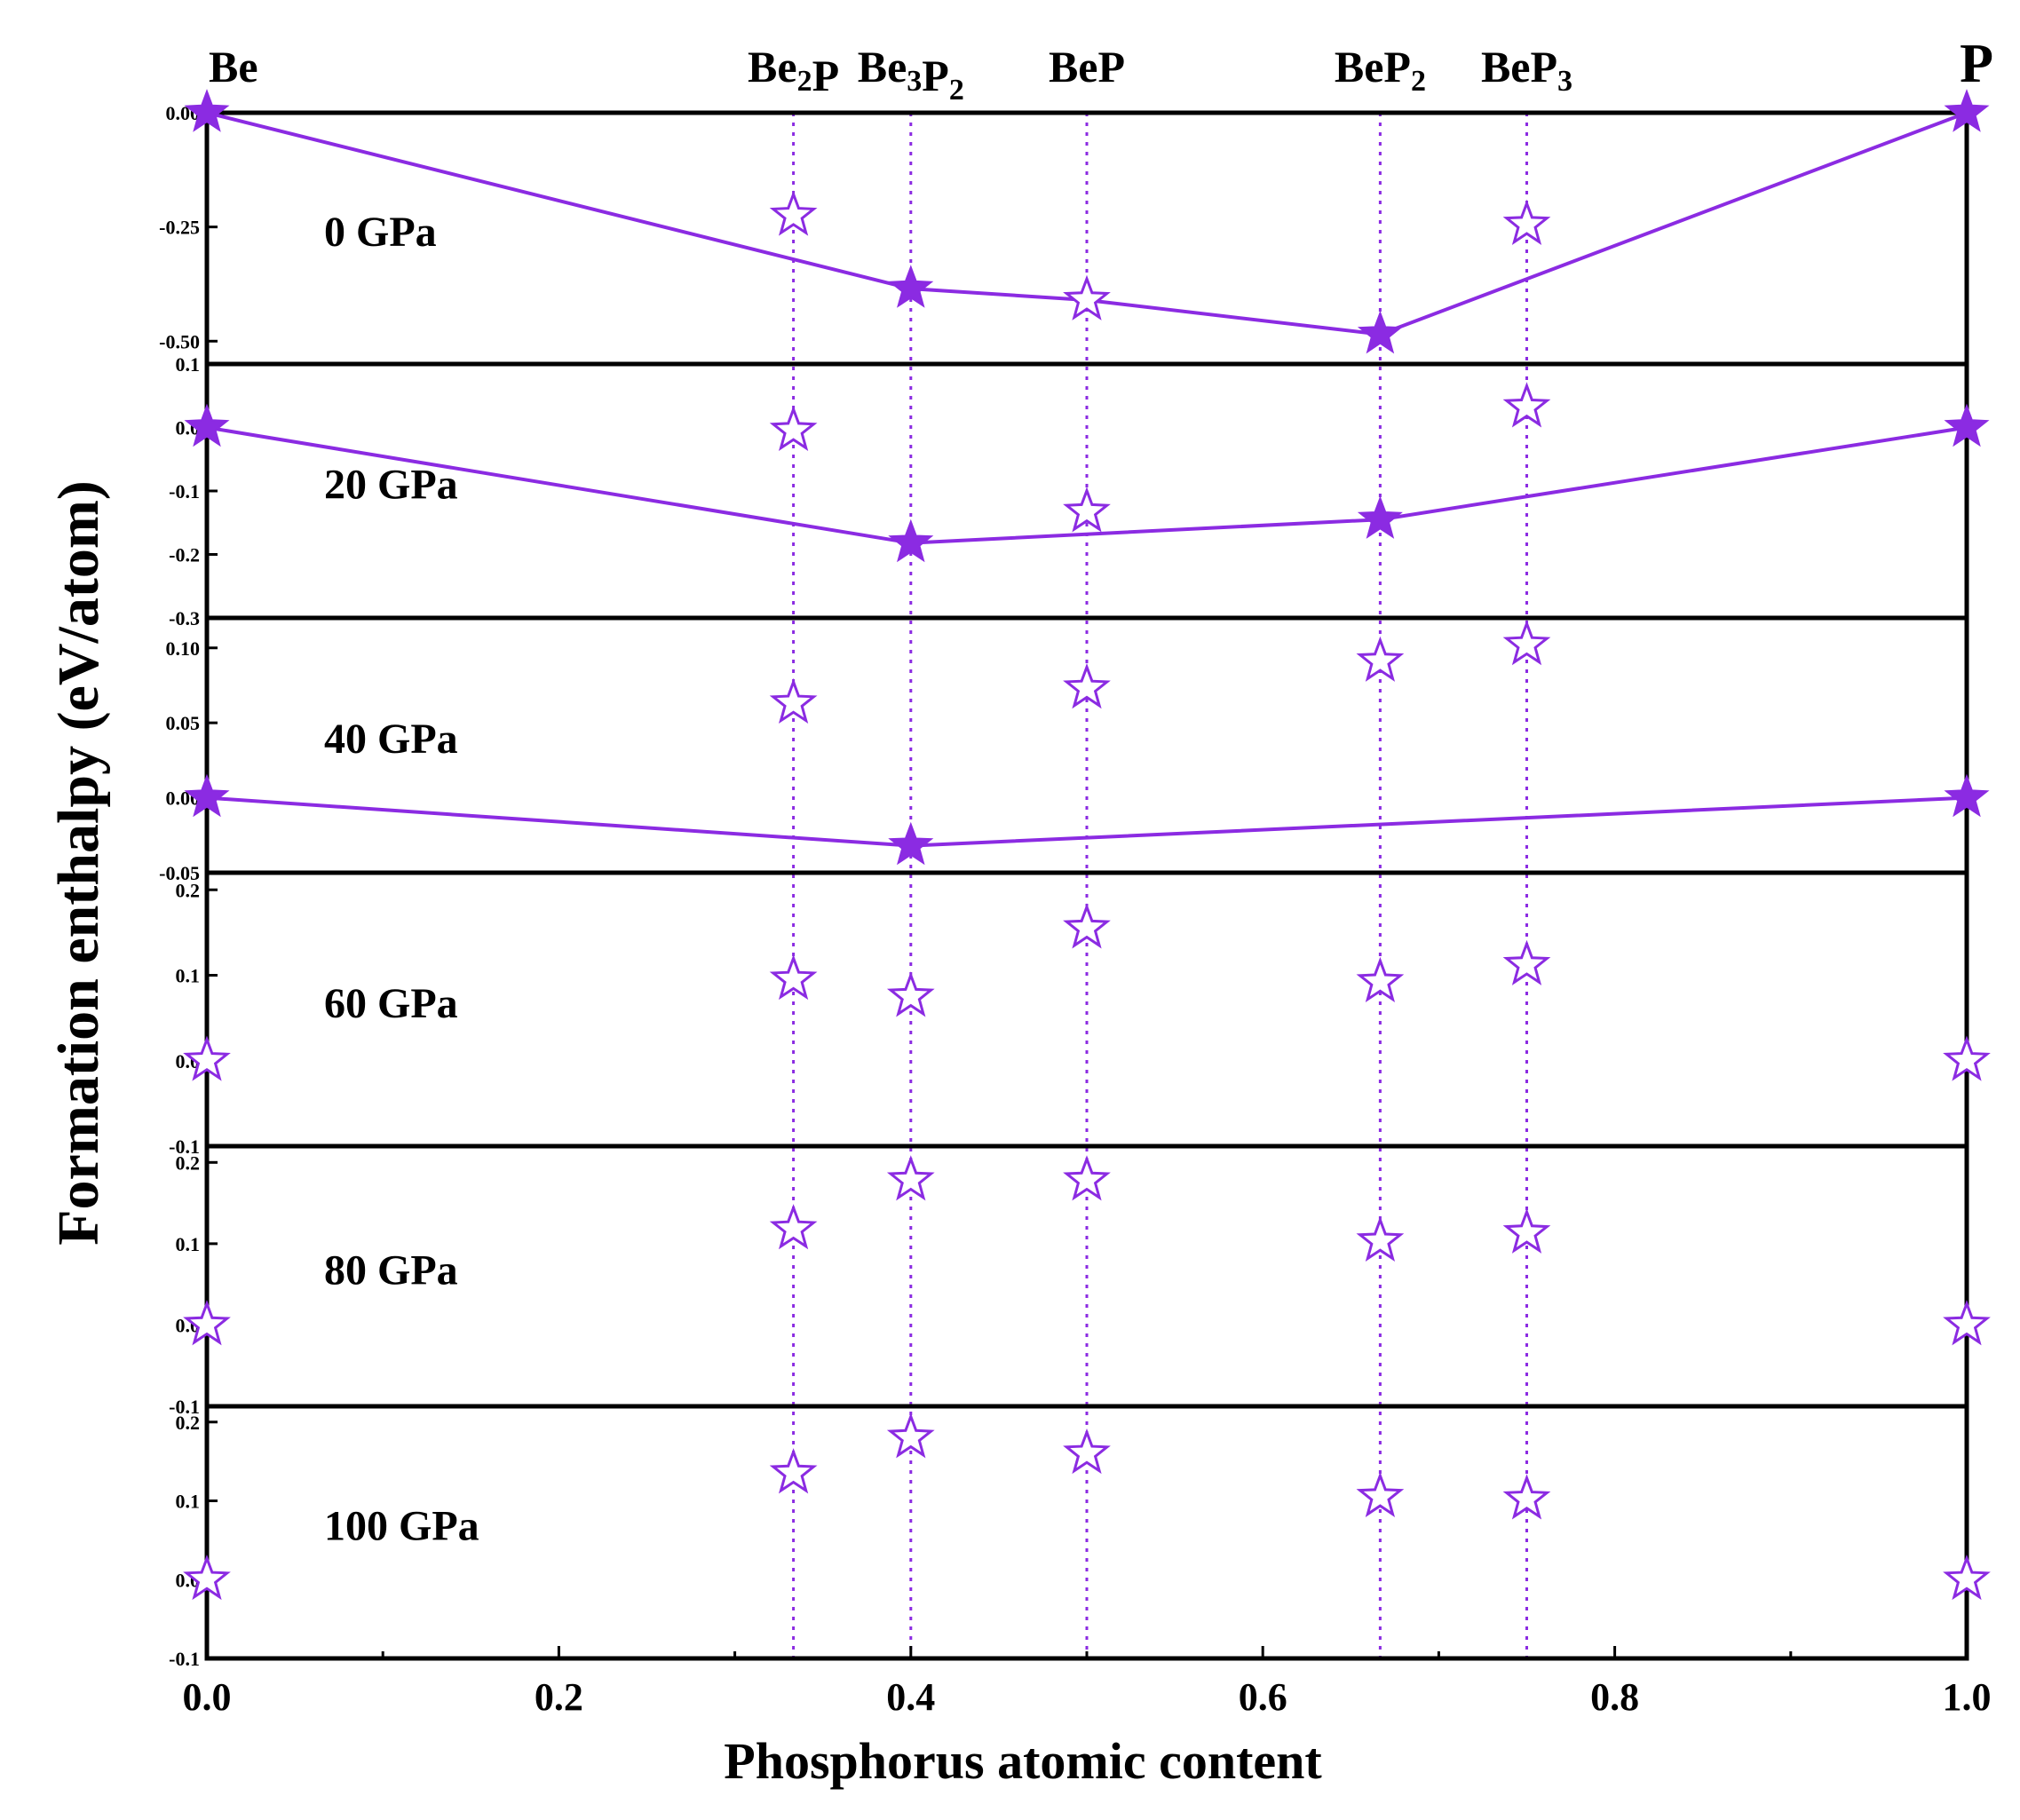  I want to click on x-axis: 0.0 0.2 0.4 0.6 0.8 1.0, so click(1087, 1682).